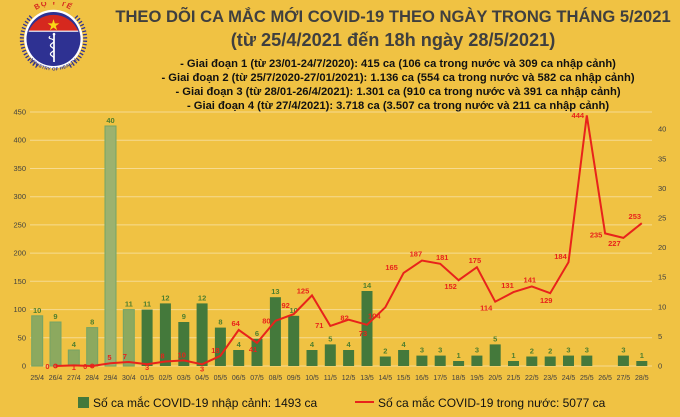 The image size is (680, 417). What do you see at coordinates (166, 378) in the screenshot?
I see `svg-text: 02/5` at bounding box center [166, 378].